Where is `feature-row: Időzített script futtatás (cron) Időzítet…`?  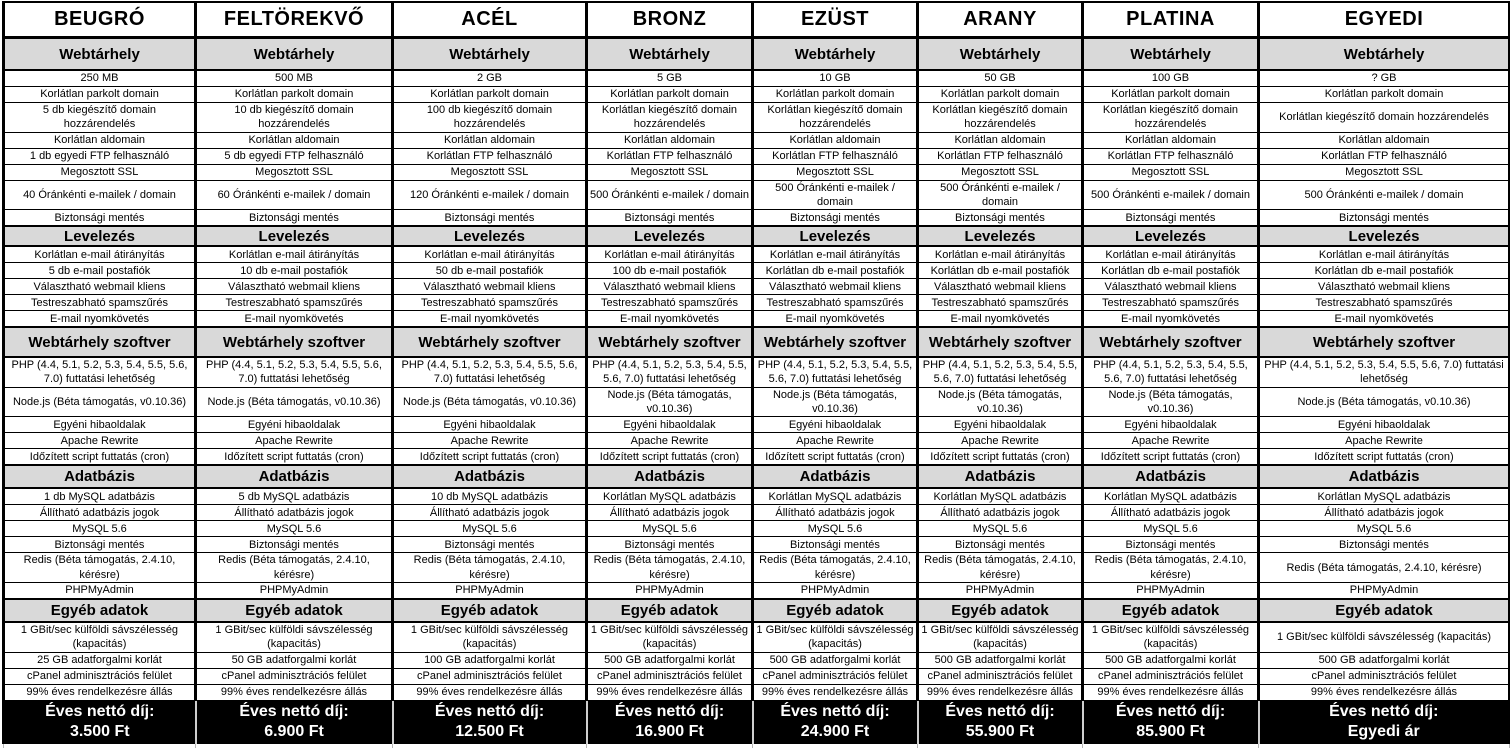 feature-row: Időzített script futtatás (cron) Időzítet… is located at coordinates (756, 457).